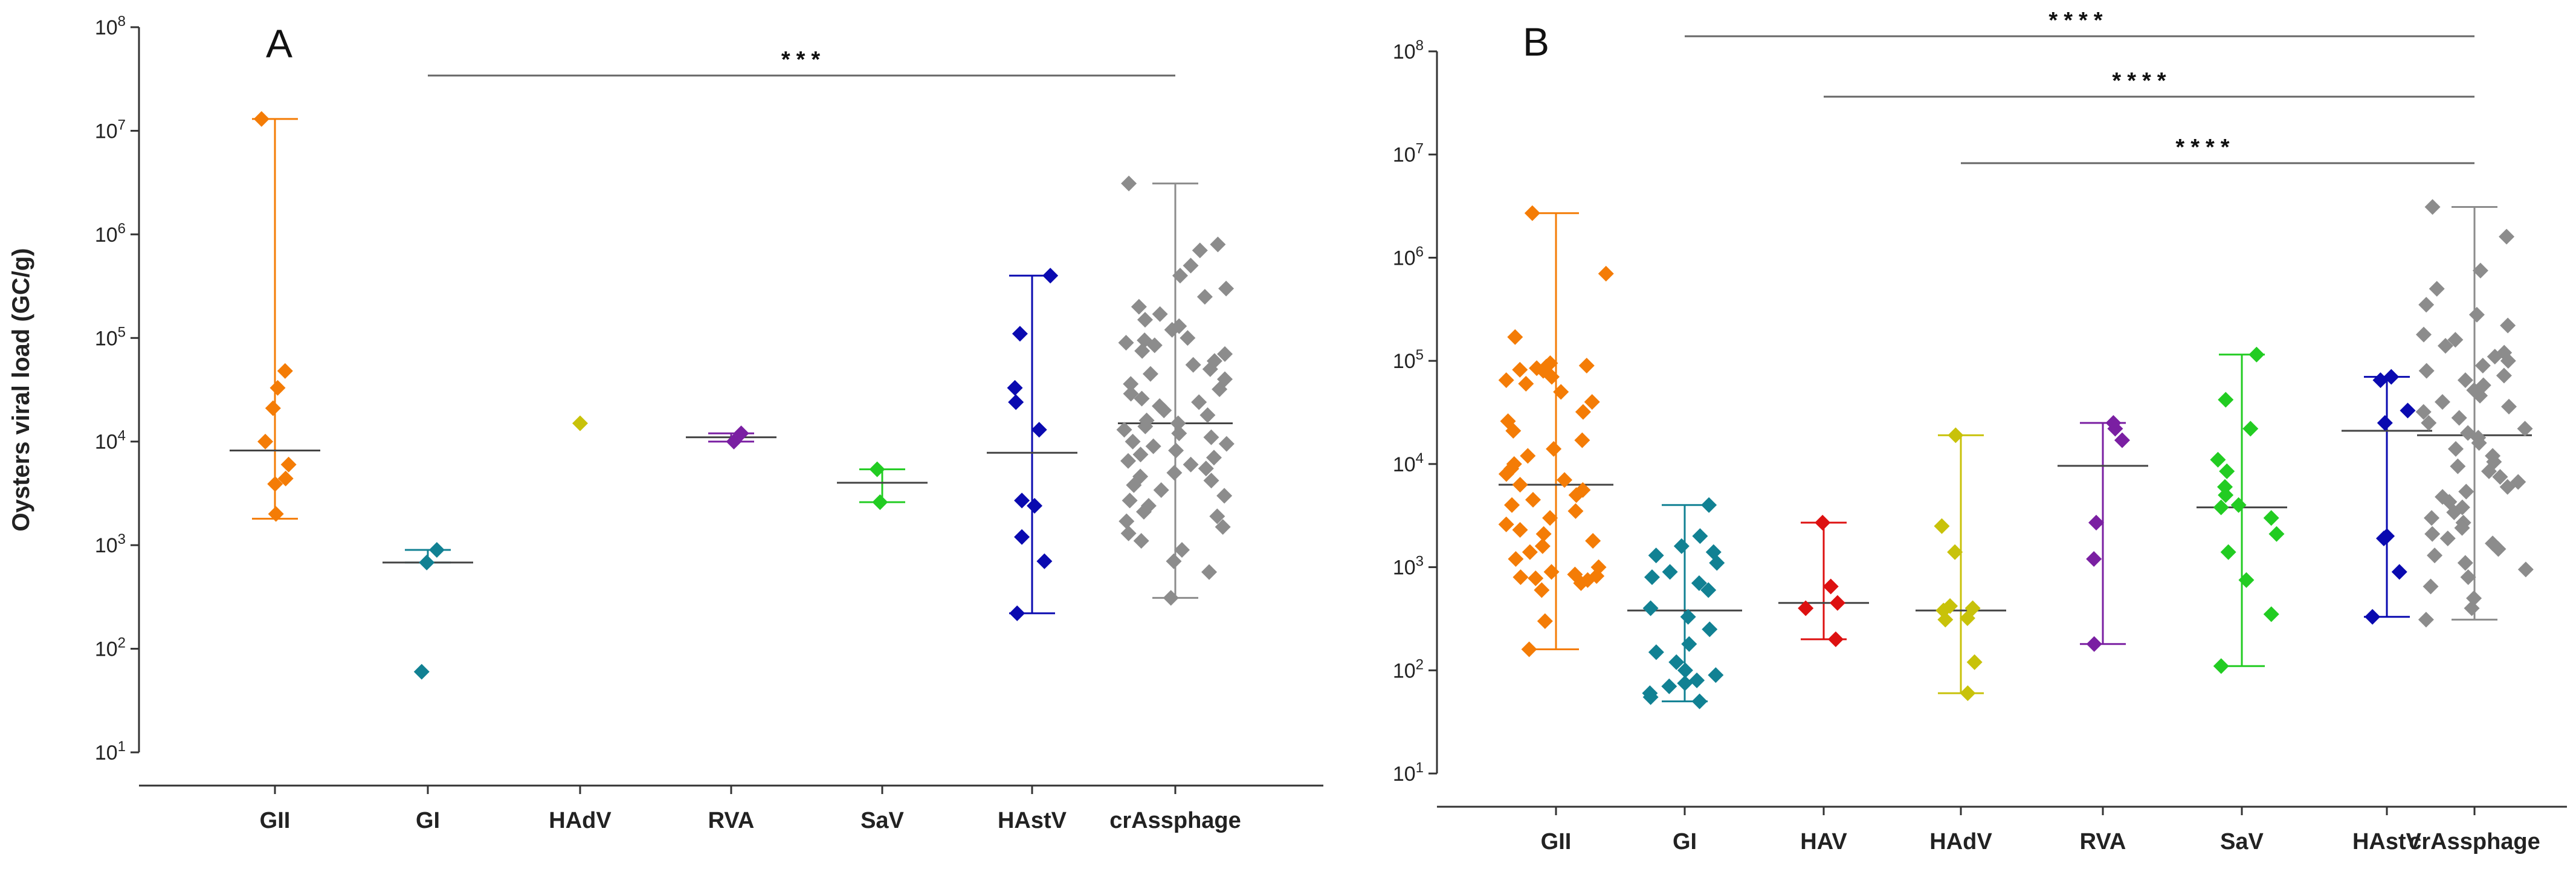  Describe the element at coordinates (110, 337) in the screenshot. I see `y-tick-label: 10⁵` at that location.